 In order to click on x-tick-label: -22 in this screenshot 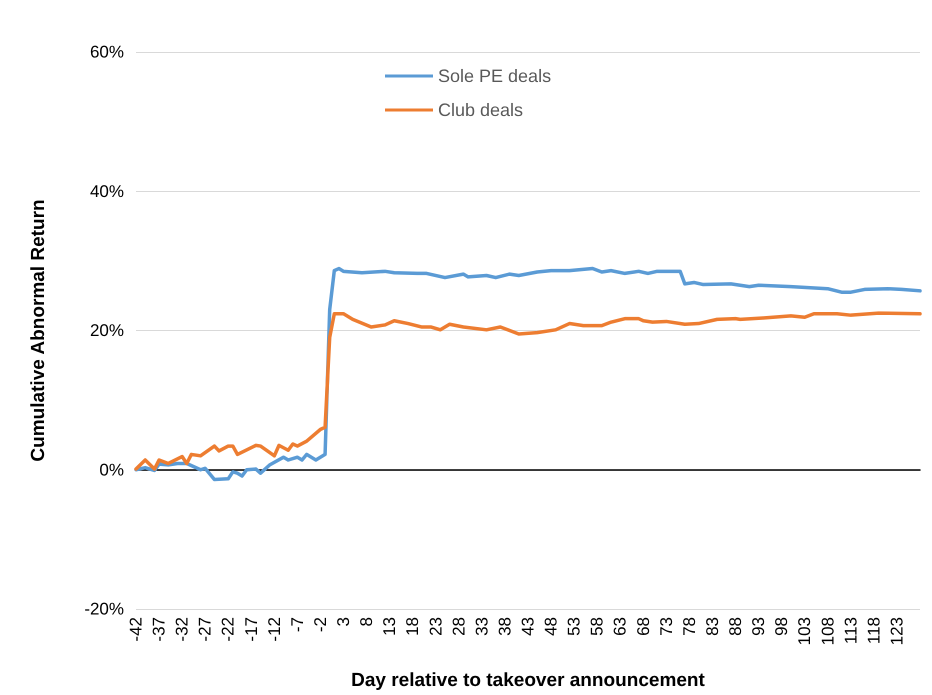, I will do `click(228, 629)`.